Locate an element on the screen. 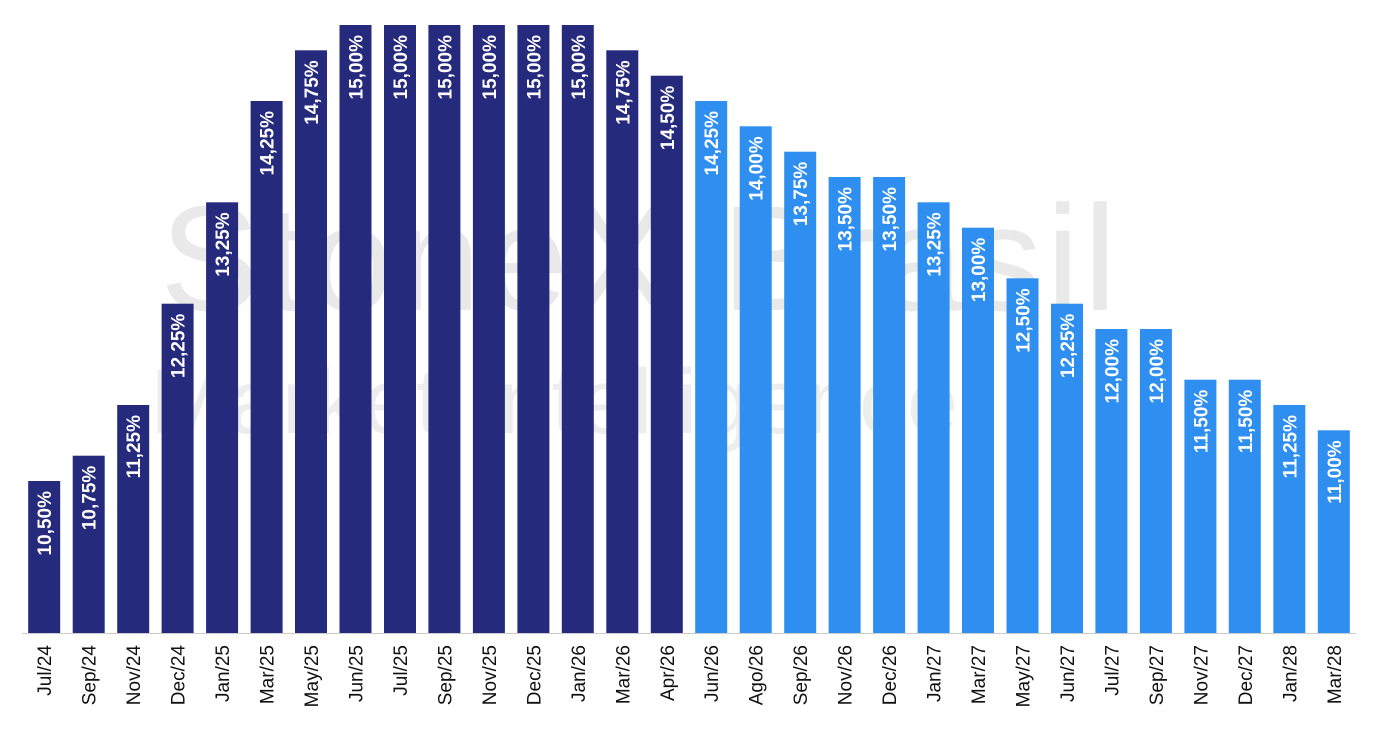 This screenshot has width=1378, height=748. x-tick-label: May/27 is located at coordinates (1024, 676).